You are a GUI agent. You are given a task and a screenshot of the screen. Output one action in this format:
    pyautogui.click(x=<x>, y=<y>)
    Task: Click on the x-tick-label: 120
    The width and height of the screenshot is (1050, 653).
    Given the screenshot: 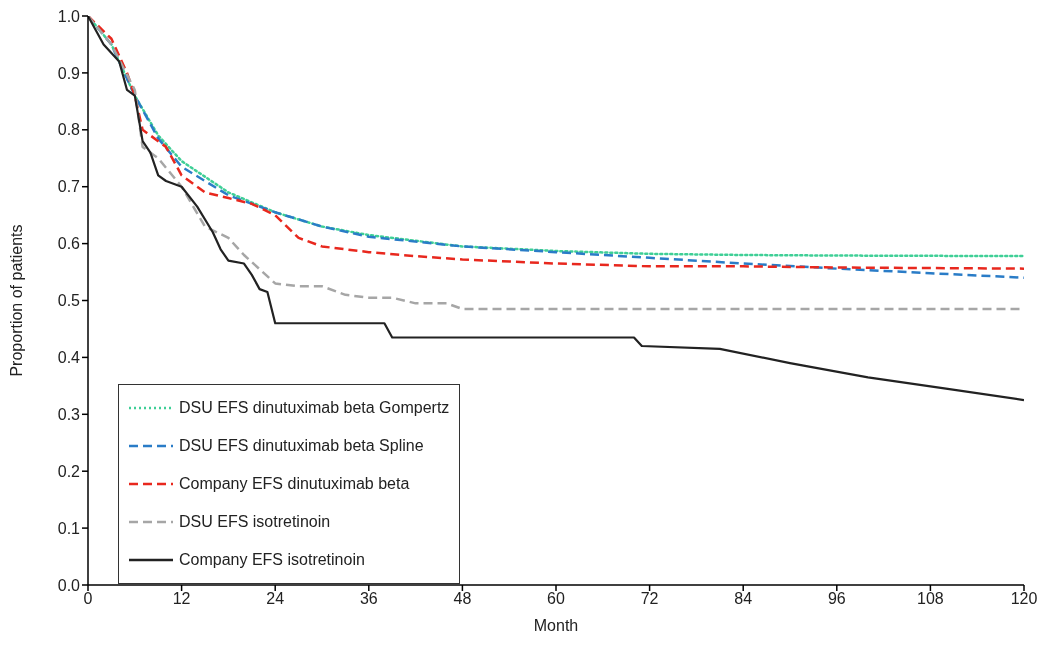 What is the action you would take?
    pyautogui.click(x=1024, y=599)
    